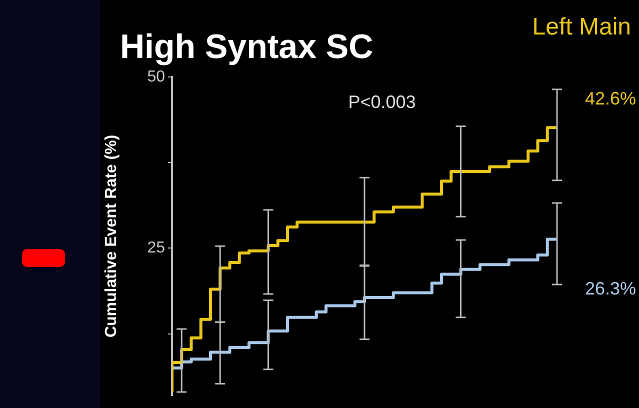  Describe the element at coordinates (247, 47) in the screenshot. I see `chart-title: High Syntax SC` at that location.